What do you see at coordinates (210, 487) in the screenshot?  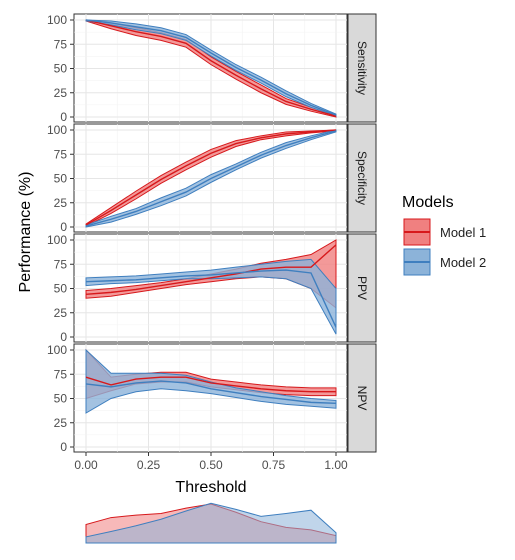 I see `x-axis-title: Threshold` at bounding box center [210, 487].